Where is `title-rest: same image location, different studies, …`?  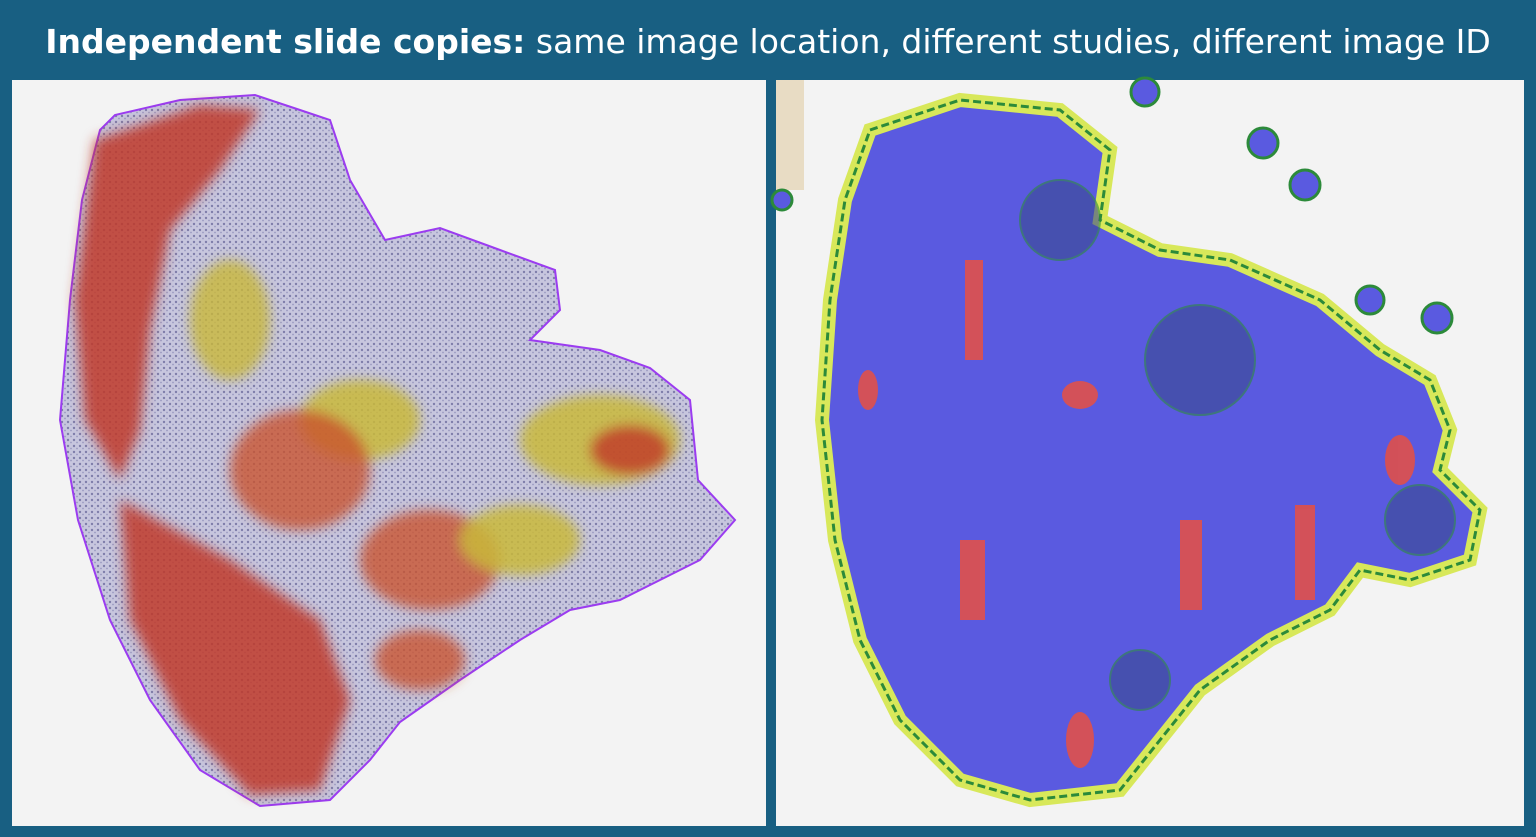 title-rest: same image location, different studies, … is located at coordinates (1013, 41).